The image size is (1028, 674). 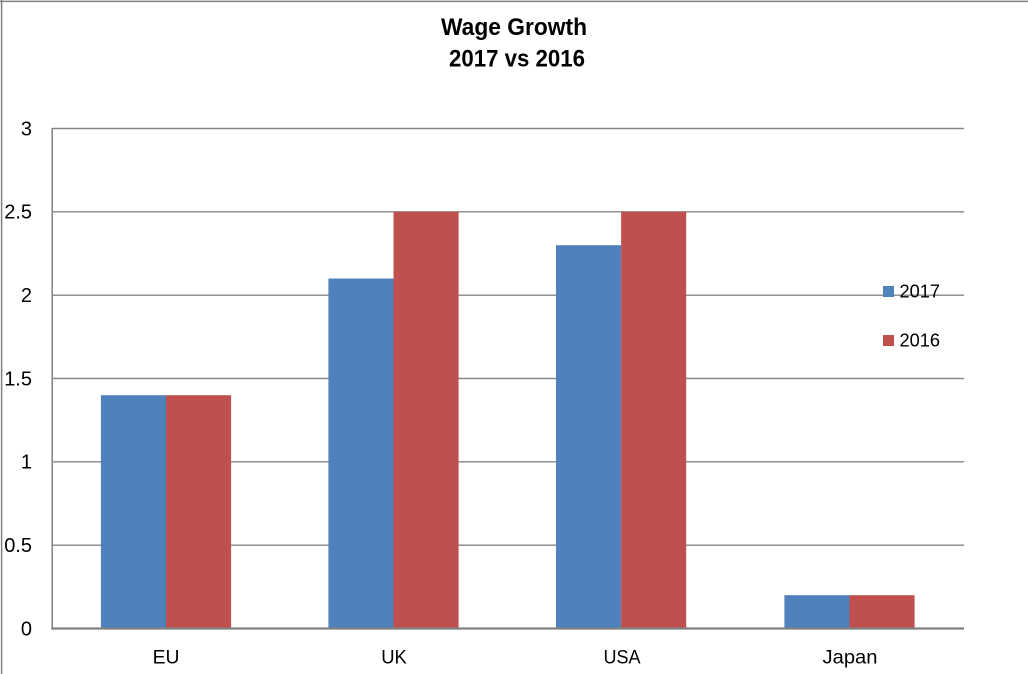 What do you see at coordinates (517, 59) in the screenshot?
I see `svg-text: 2017 vs 2016` at bounding box center [517, 59].